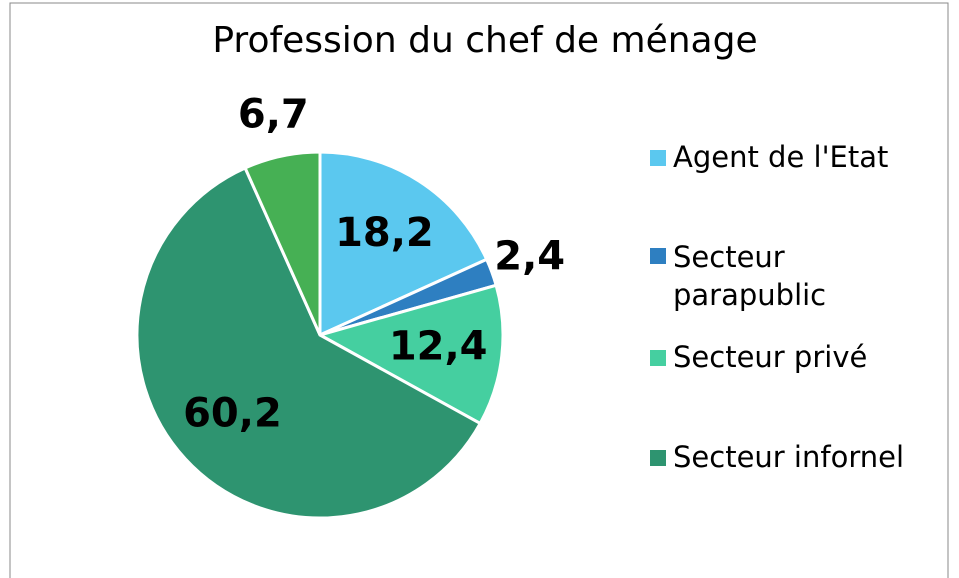 This screenshot has width=959, height=578. I want to click on legend-item: Secteur privé, so click(758, 357).